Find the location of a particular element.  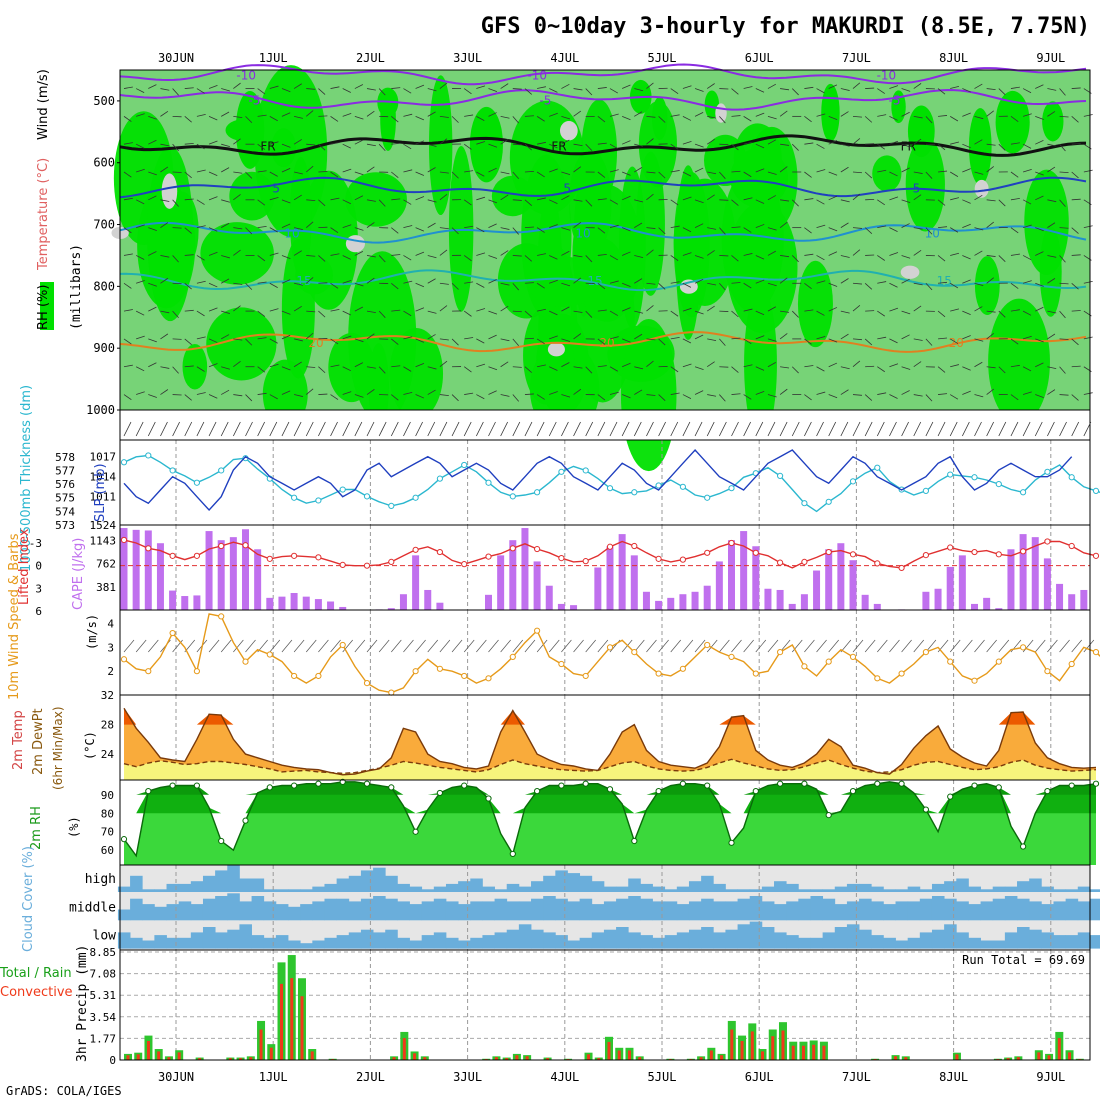

date-label-bottom: 4JUL is located at coordinates (564, 1077).